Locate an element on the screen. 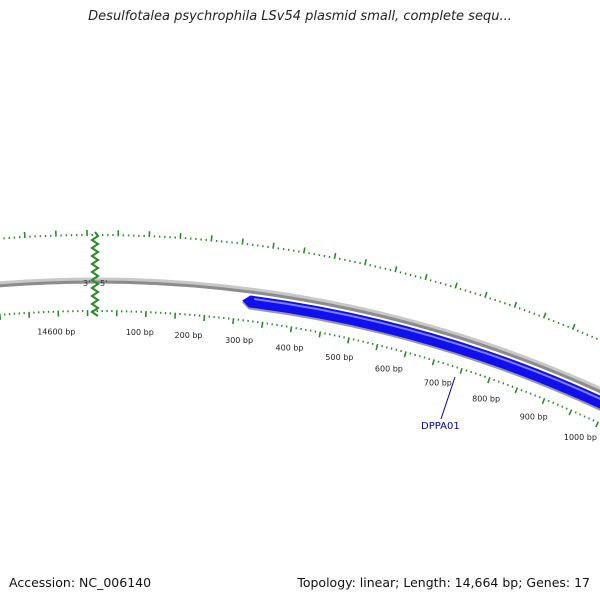 The image size is (600, 600). sequence-end-break is located at coordinates (95, 274).